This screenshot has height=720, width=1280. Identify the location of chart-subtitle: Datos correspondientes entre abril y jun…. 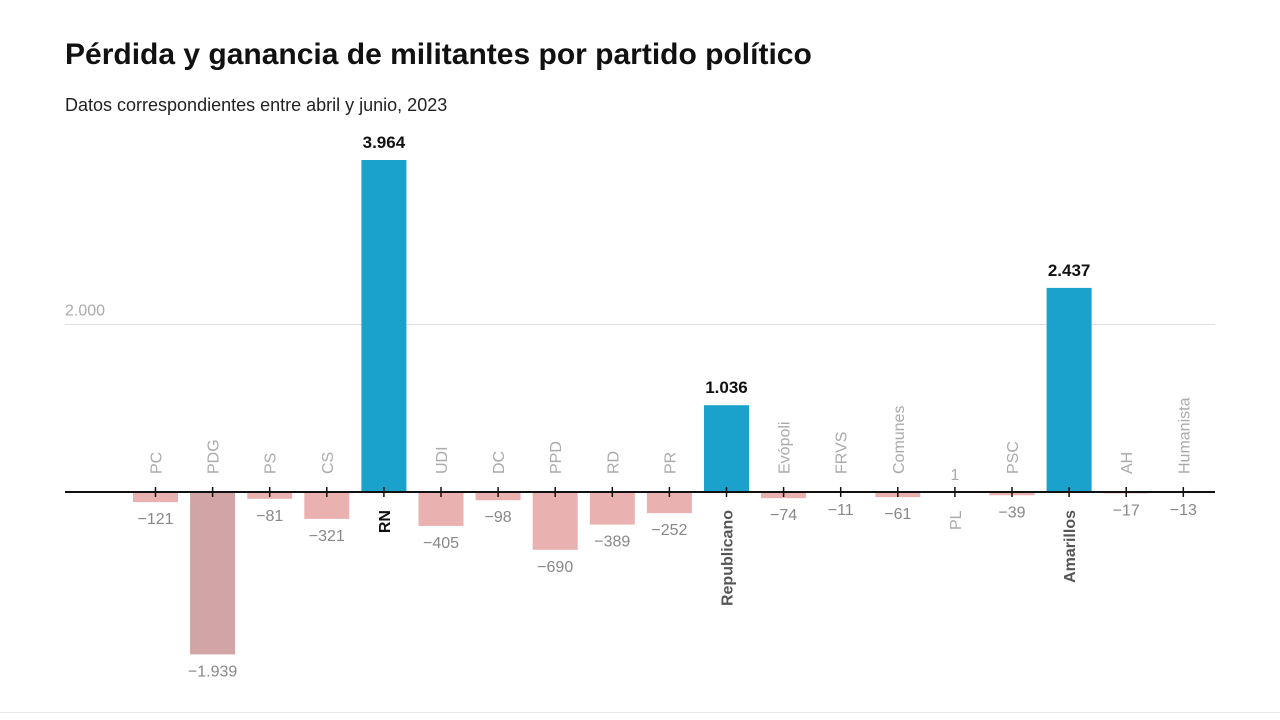
(256, 105).